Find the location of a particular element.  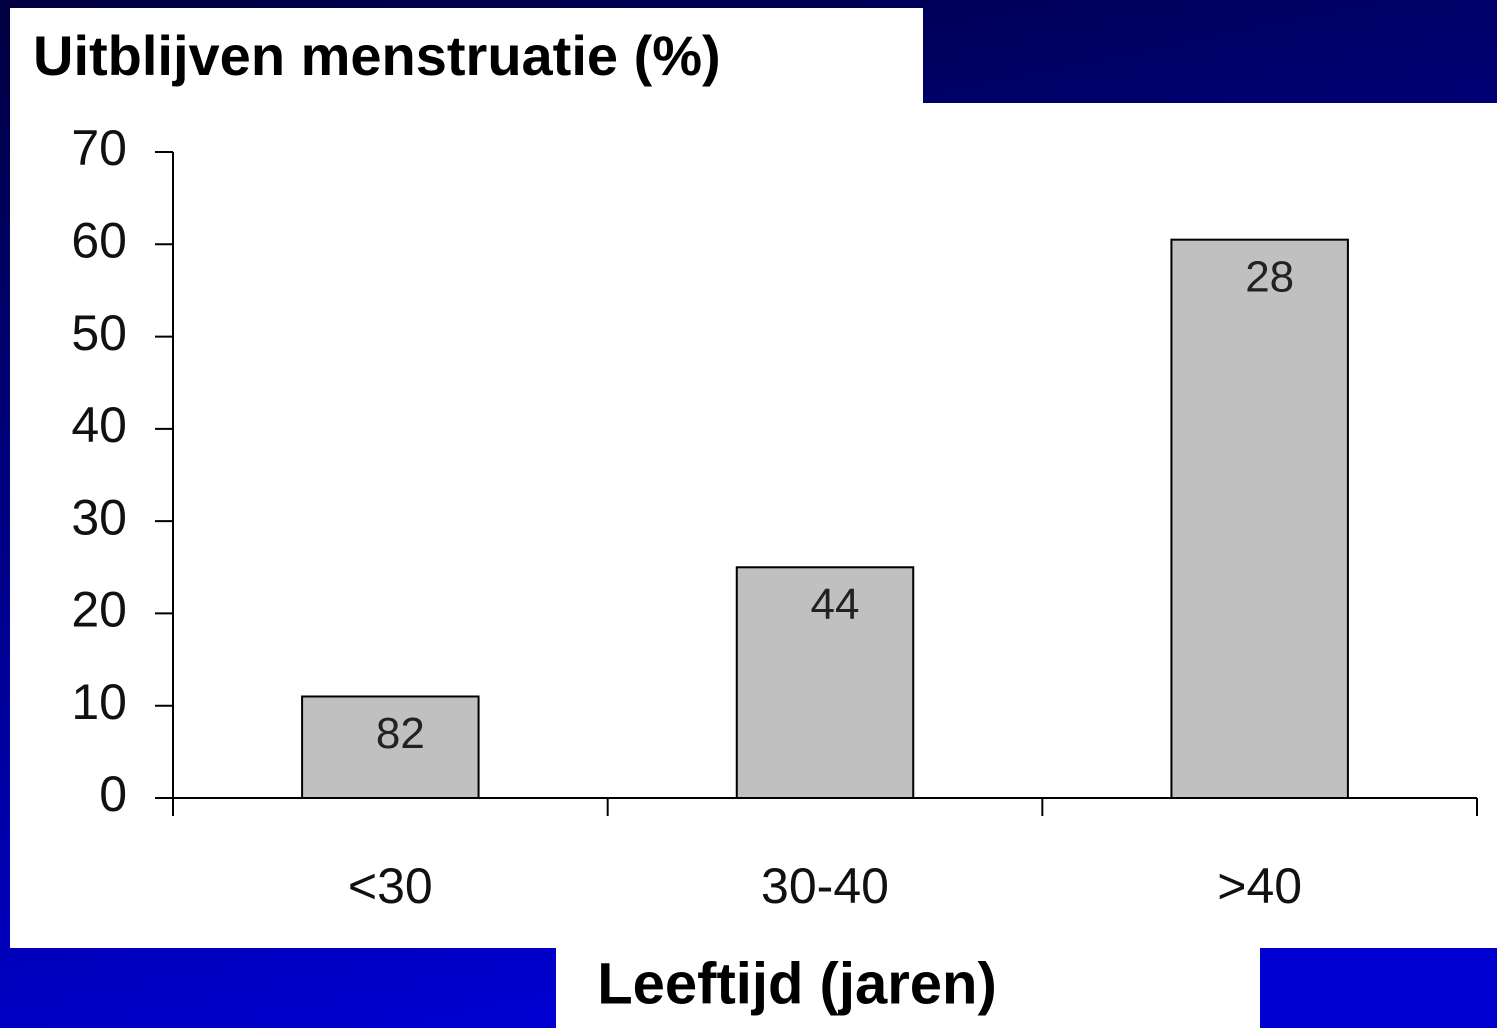

bar-label: 44 is located at coordinates (835, 604).